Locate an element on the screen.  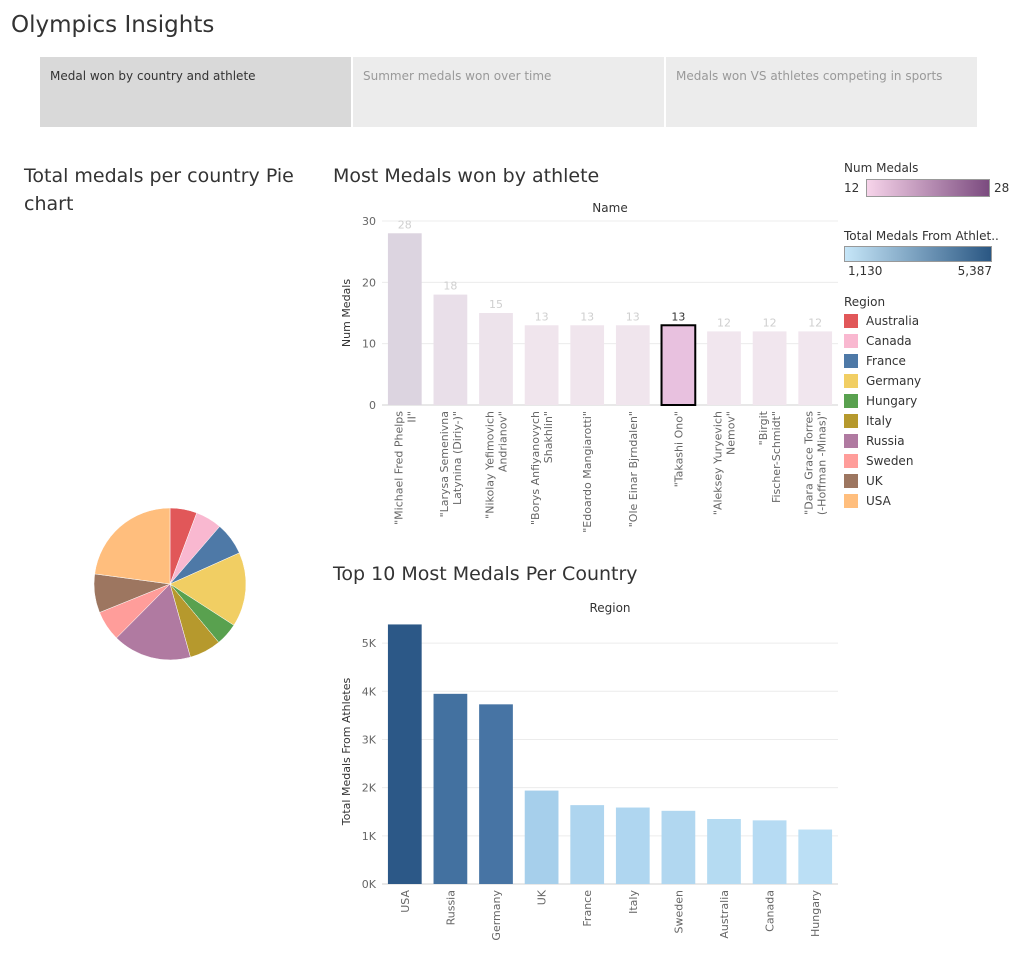
y-tick-label: 0K is located at coordinates (369, 884).